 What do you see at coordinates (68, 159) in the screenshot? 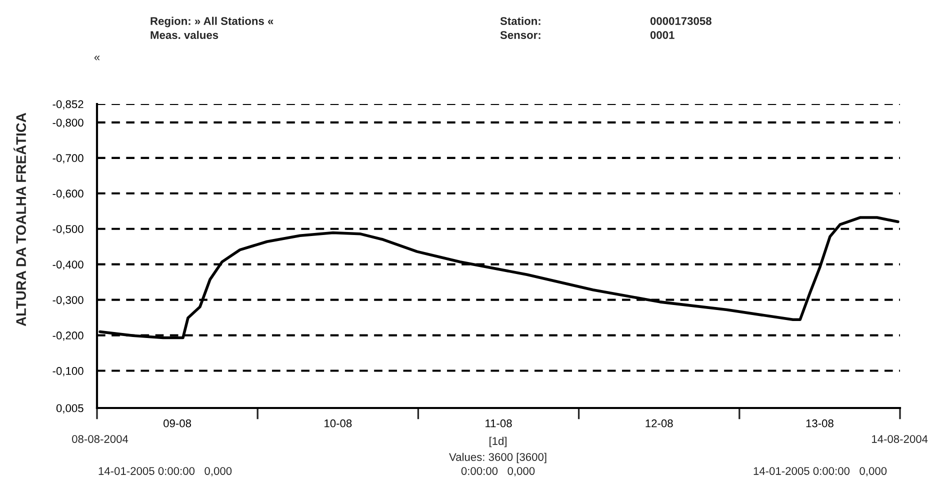
I see `y-tick-label: -0,700` at bounding box center [68, 159].